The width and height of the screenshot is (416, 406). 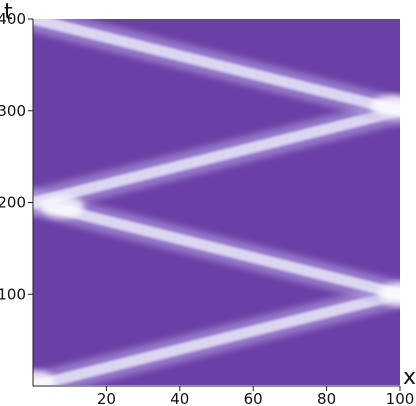 I want to click on y-tick-label: 400, so click(x=13, y=19).